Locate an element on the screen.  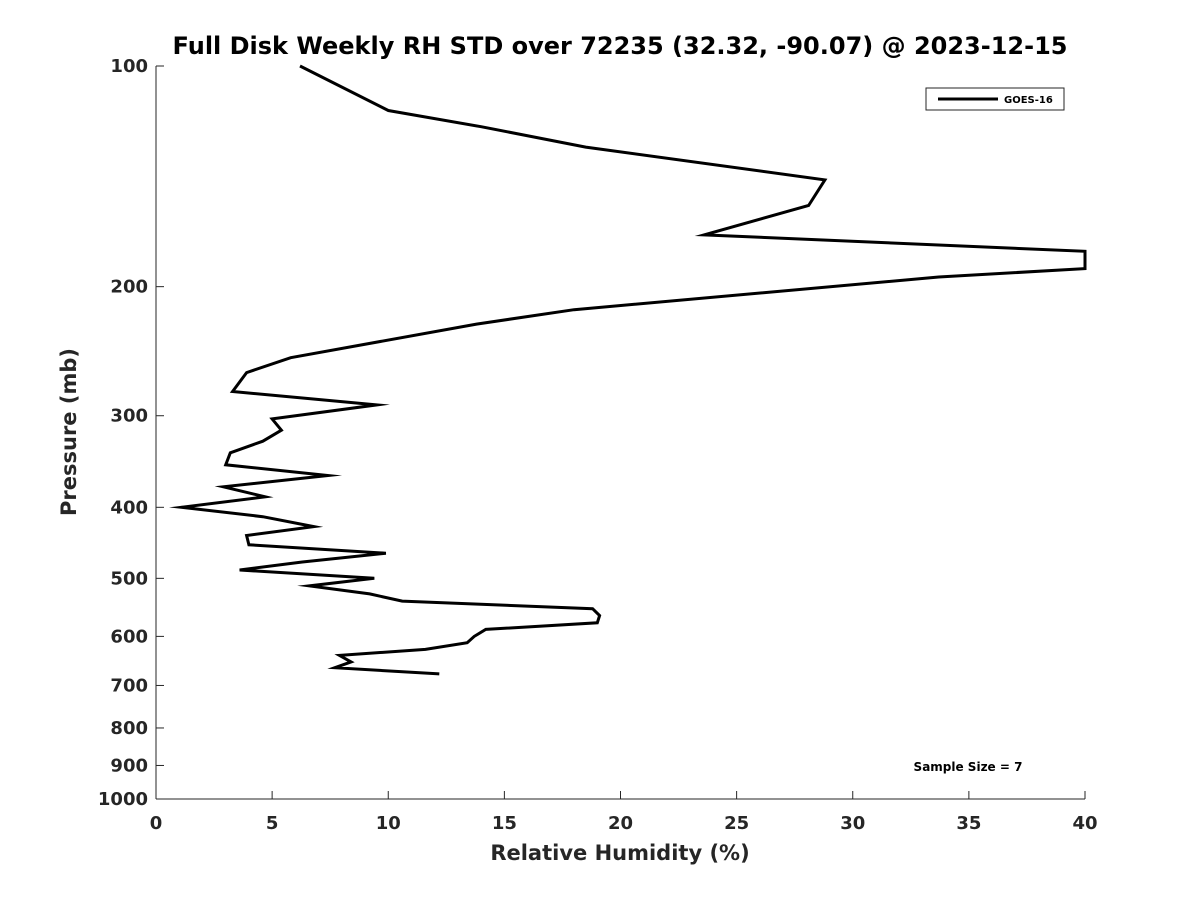
y-tick-label: 700 is located at coordinates (129, 685).